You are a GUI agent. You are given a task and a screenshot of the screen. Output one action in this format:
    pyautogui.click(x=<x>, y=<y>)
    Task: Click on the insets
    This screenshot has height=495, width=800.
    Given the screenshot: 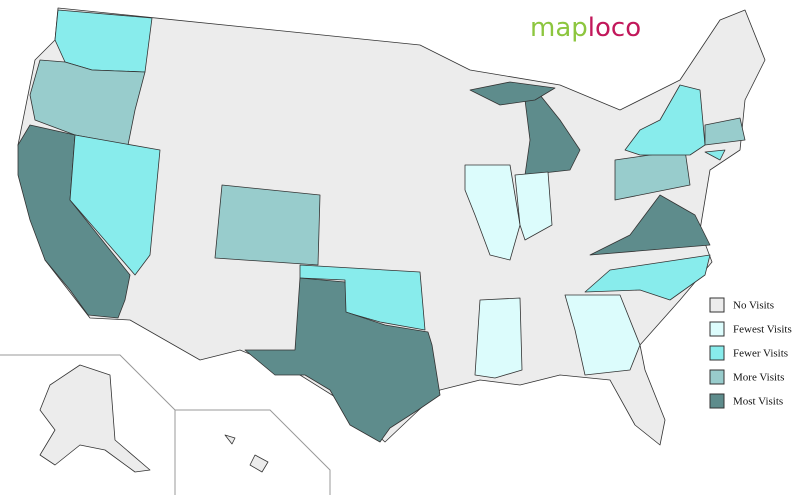 What is the action you would take?
    pyautogui.click(x=165, y=424)
    